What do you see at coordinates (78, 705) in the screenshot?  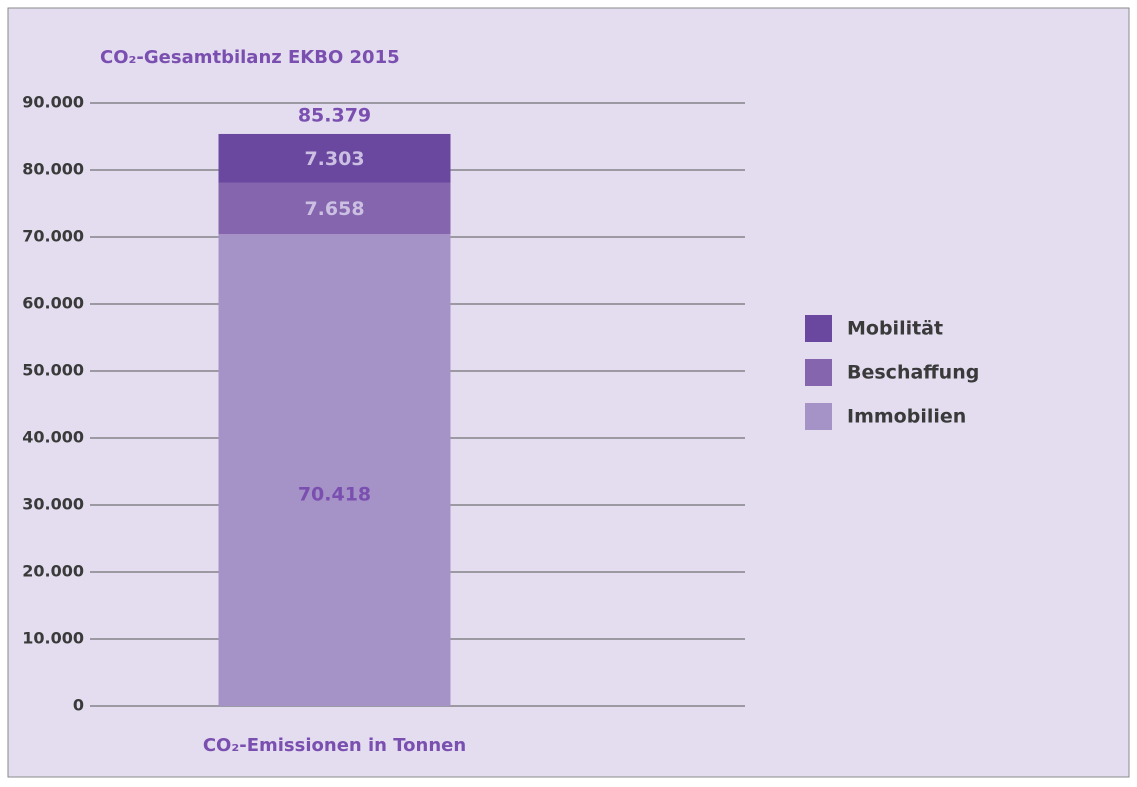 I see `y-tick-label: 0` at bounding box center [78, 705].